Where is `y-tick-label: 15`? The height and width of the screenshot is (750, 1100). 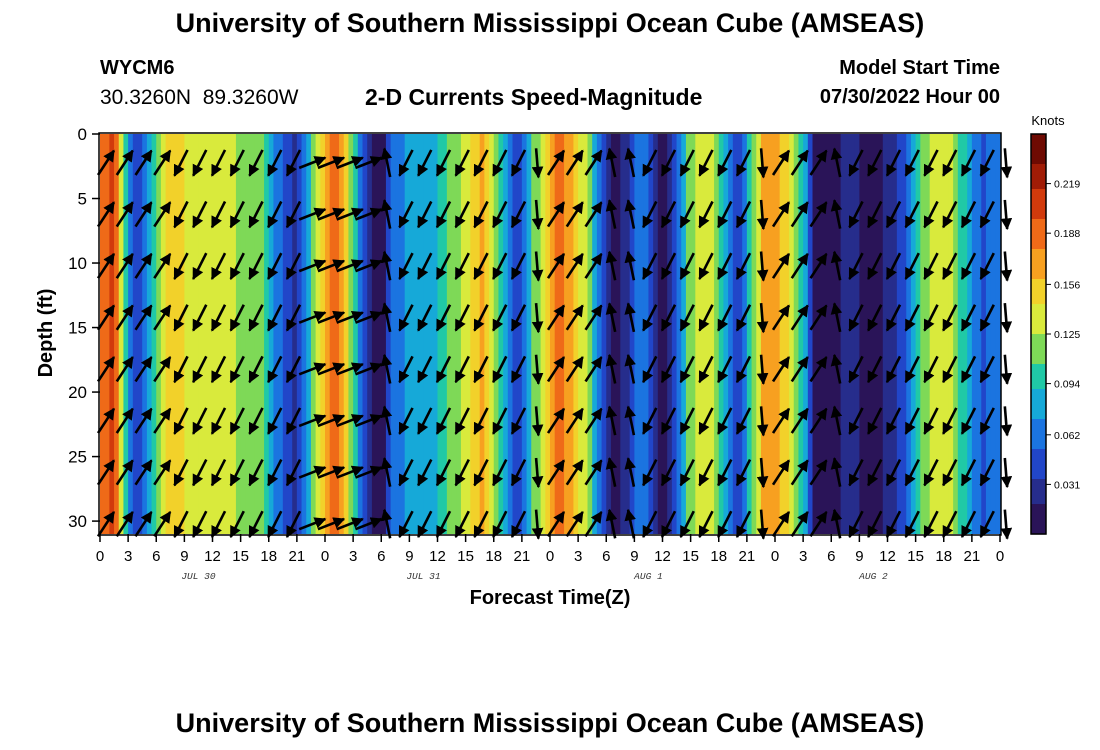 y-tick-label: 15 is located at coordinates (77, 328).